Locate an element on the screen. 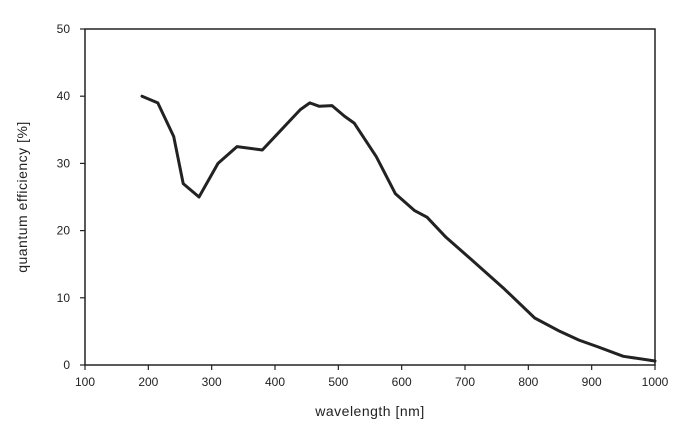  x-tick-label: 500 is located at coordinates (338, 382).